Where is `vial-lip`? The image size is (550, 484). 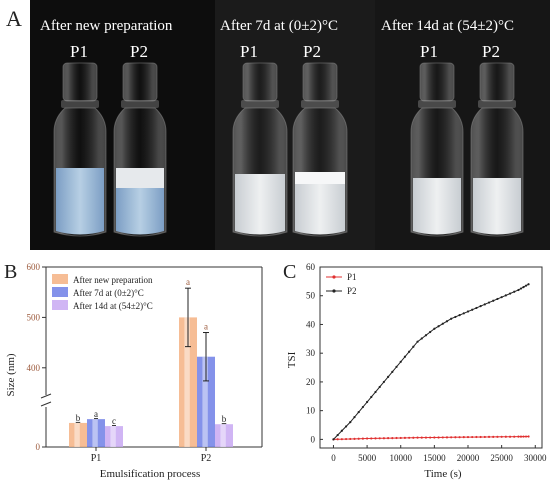 vial-lip is located at coordinates (80, 104).